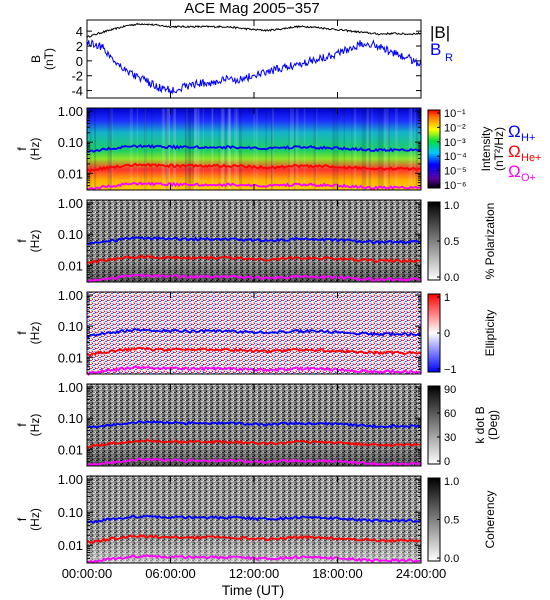  Describe the element at coordinates (490, 333) in the screenshot. I see `svg-text: Ellipticity` at that location.